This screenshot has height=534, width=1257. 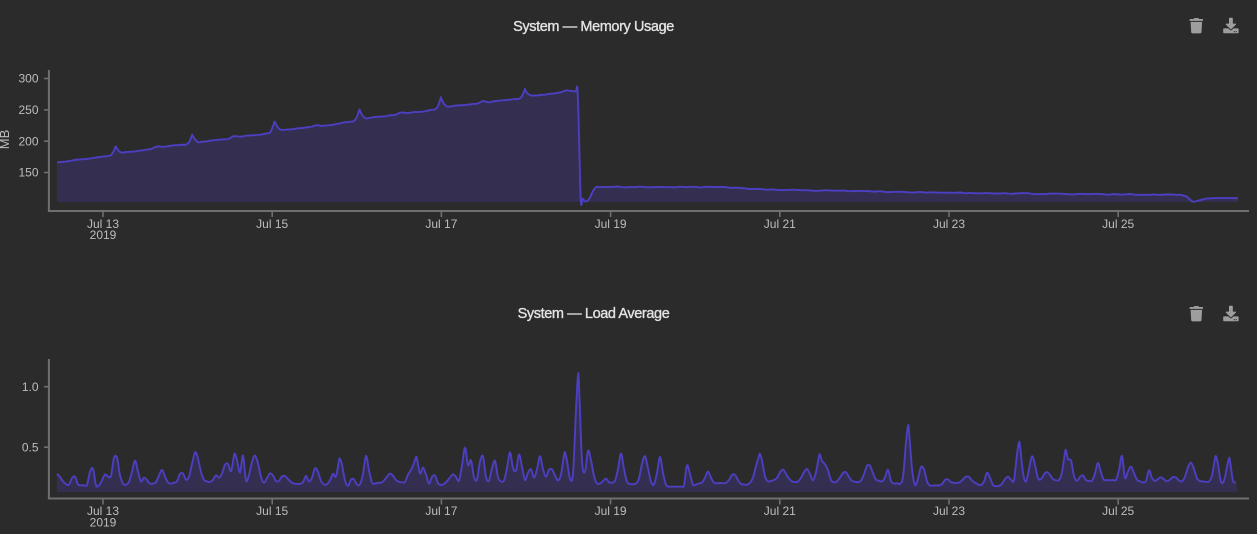 What do you see at coordinates (593, 27) in the screenshot?
I see `svg-text: System — Memory Usage` at bounding box center [593, 27].